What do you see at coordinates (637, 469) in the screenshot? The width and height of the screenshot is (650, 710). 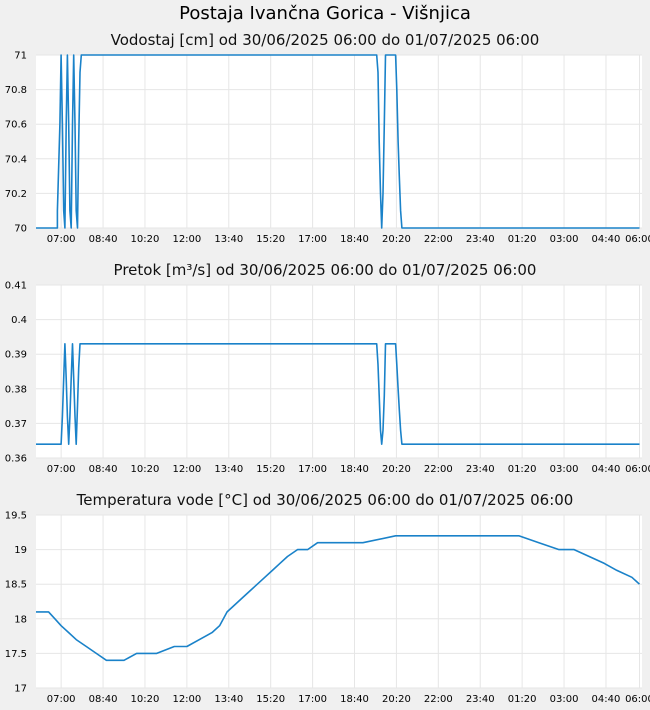 I see `flow-x-tick-label: 06:00` at bounding box center [637, 469].